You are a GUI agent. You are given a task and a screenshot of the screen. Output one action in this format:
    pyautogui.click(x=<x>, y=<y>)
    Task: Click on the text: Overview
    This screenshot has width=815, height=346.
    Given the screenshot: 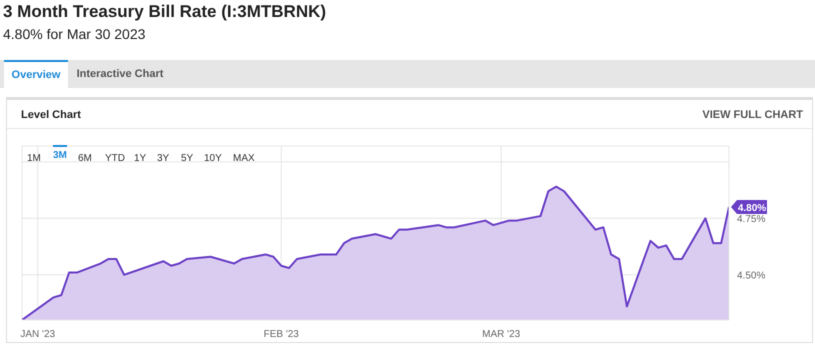 What is the action you would take?
    pyautogui.click(x=36, y=74)
    